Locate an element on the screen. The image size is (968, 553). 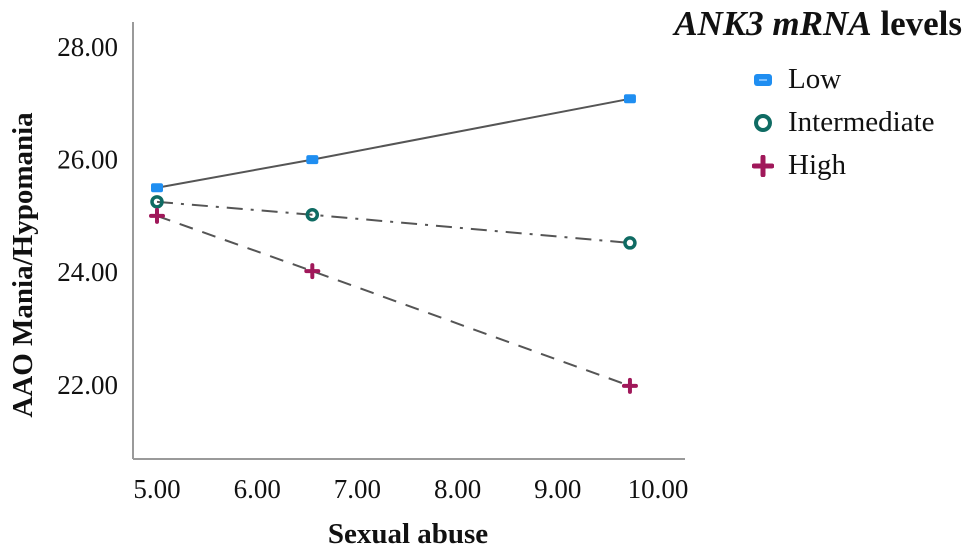
legend-label: Low is located at coordinates (815, 79).